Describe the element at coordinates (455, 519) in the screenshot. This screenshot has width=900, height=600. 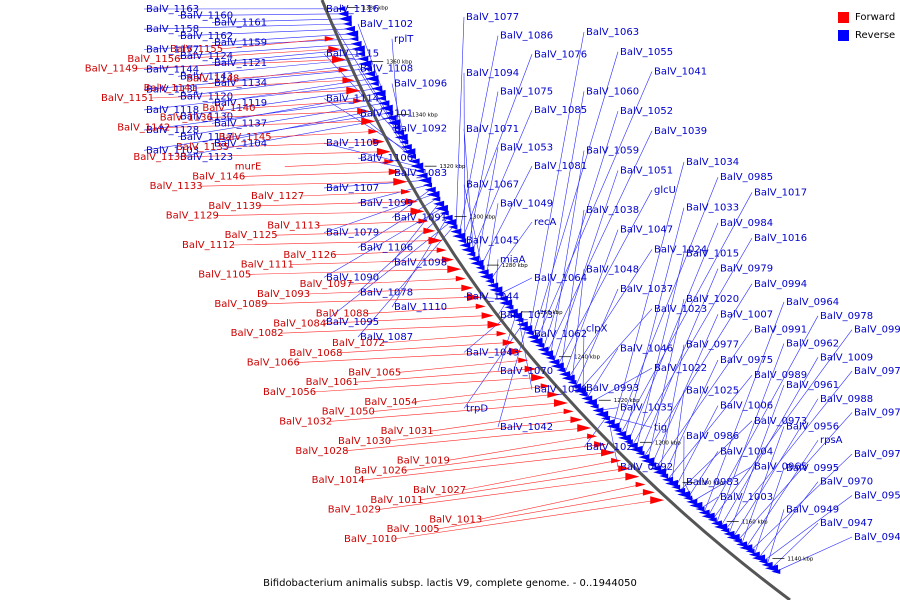
I see `forward-gene-label: BalV_1013` at that location.